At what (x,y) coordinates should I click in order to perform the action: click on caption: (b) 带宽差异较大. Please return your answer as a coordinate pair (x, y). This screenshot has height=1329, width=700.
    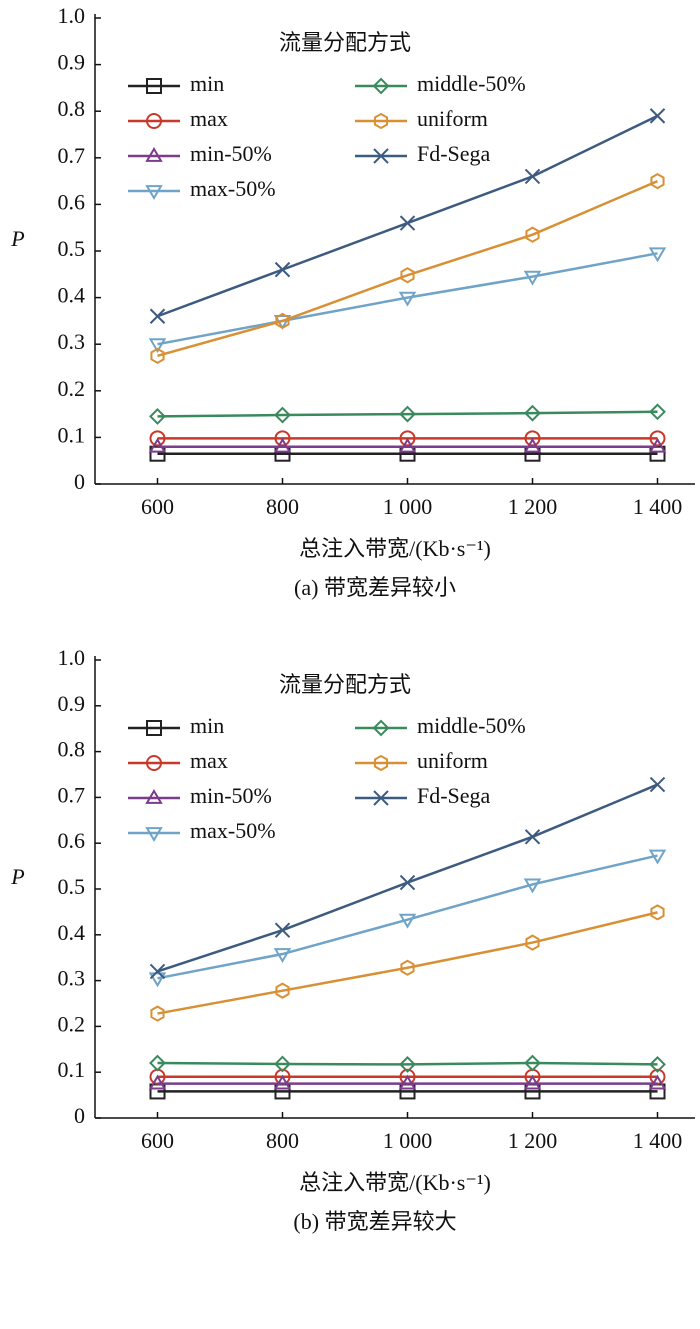
    Looking at the image, I should click on (374, 1221).